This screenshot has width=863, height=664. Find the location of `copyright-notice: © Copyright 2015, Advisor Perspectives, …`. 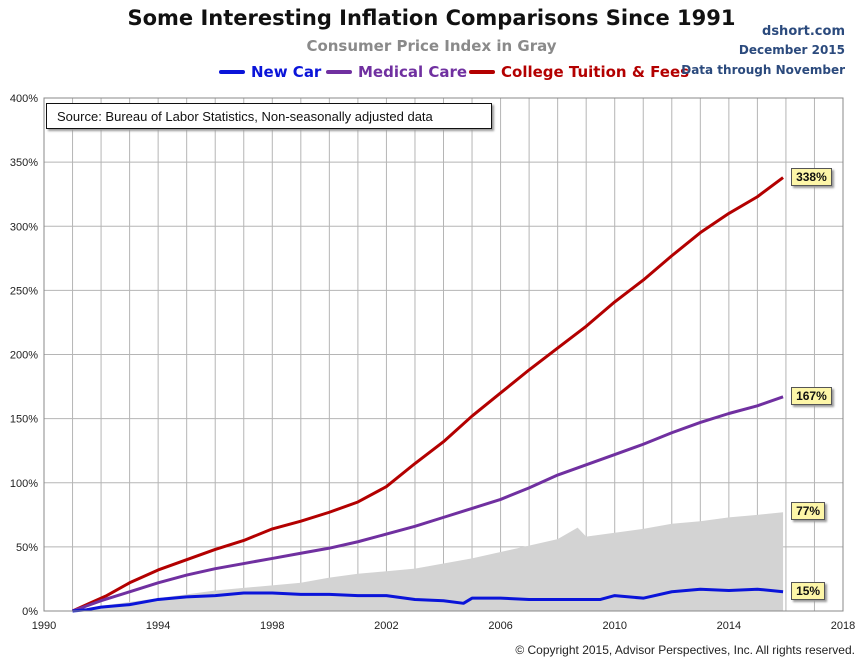

copyright-notice: © Copyright 2015, Advisor Perspectives, … is located at coordinates (685, 650).